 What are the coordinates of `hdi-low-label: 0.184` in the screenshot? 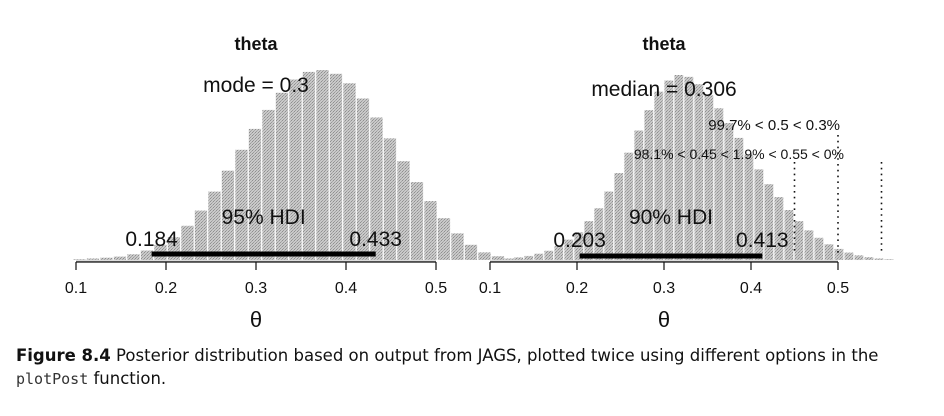 It's located at (151, 239).